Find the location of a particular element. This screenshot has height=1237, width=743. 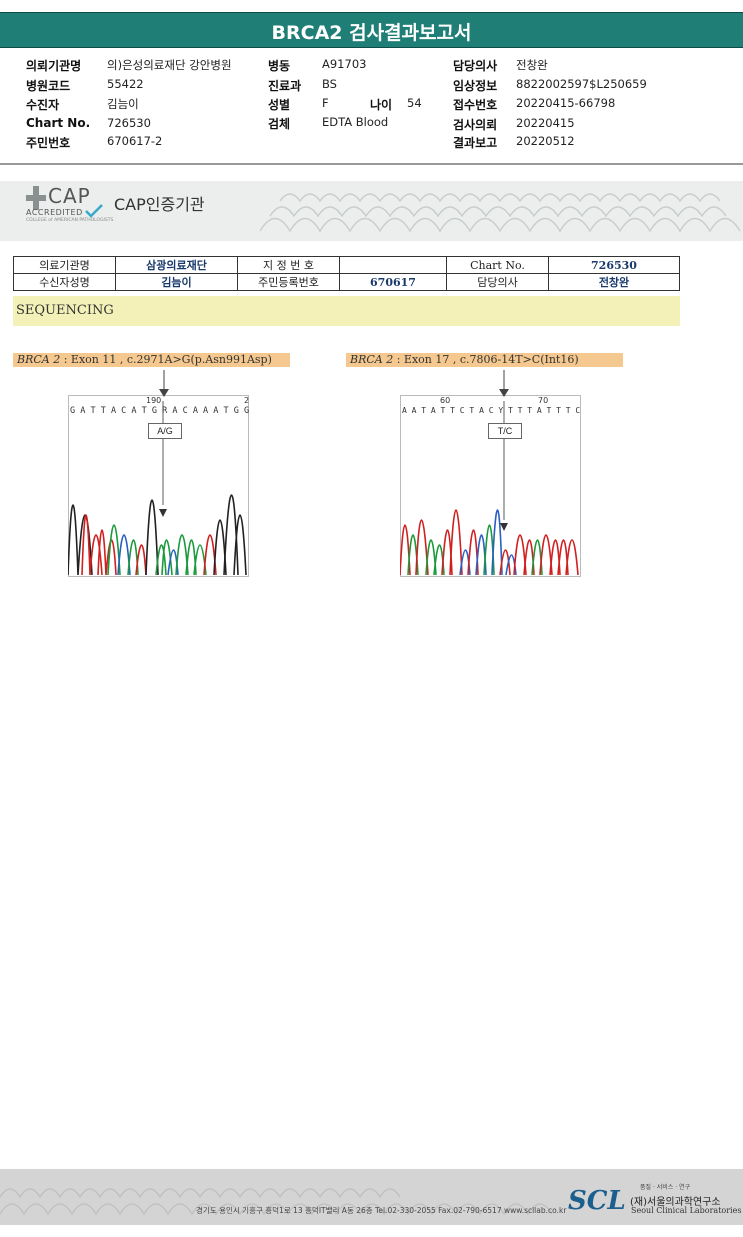

header-divider is located at coordinates (371, 164).